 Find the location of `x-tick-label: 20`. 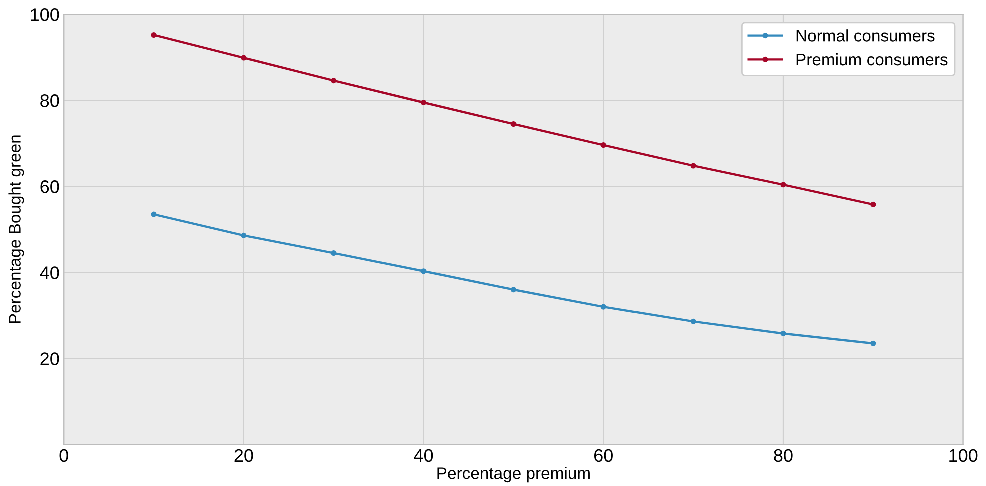

x-tick-label: 20 is located at coordinates (244, 455).